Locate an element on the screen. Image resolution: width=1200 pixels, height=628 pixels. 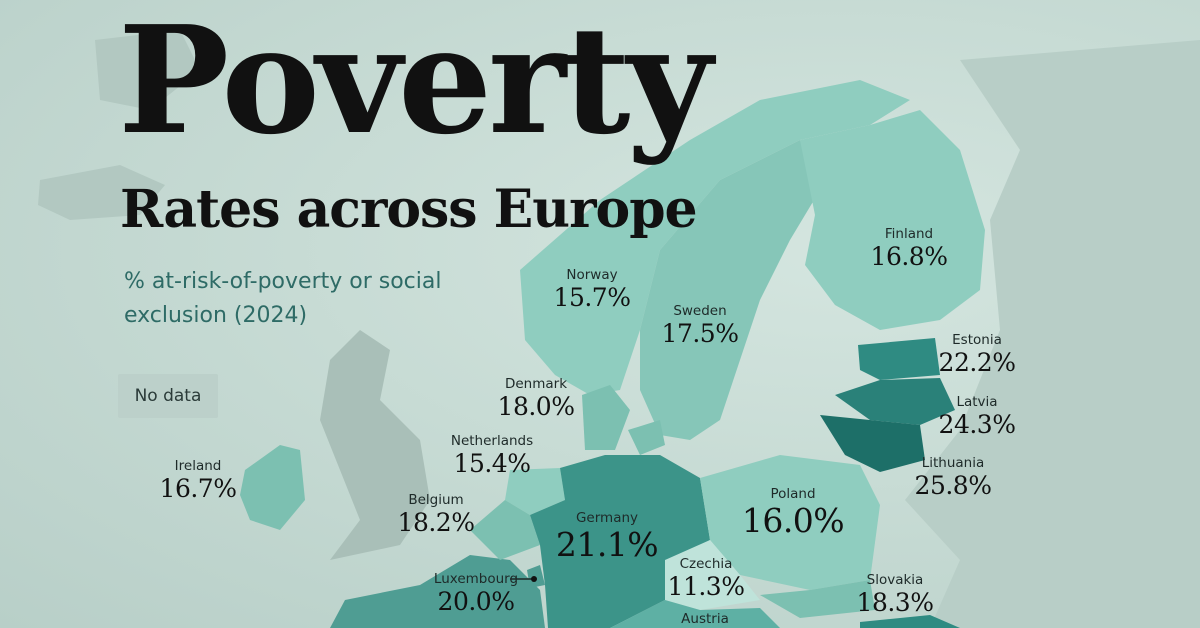
label-luxembourg: Luxembourg 20.0% is located at coordinates (476, 594).